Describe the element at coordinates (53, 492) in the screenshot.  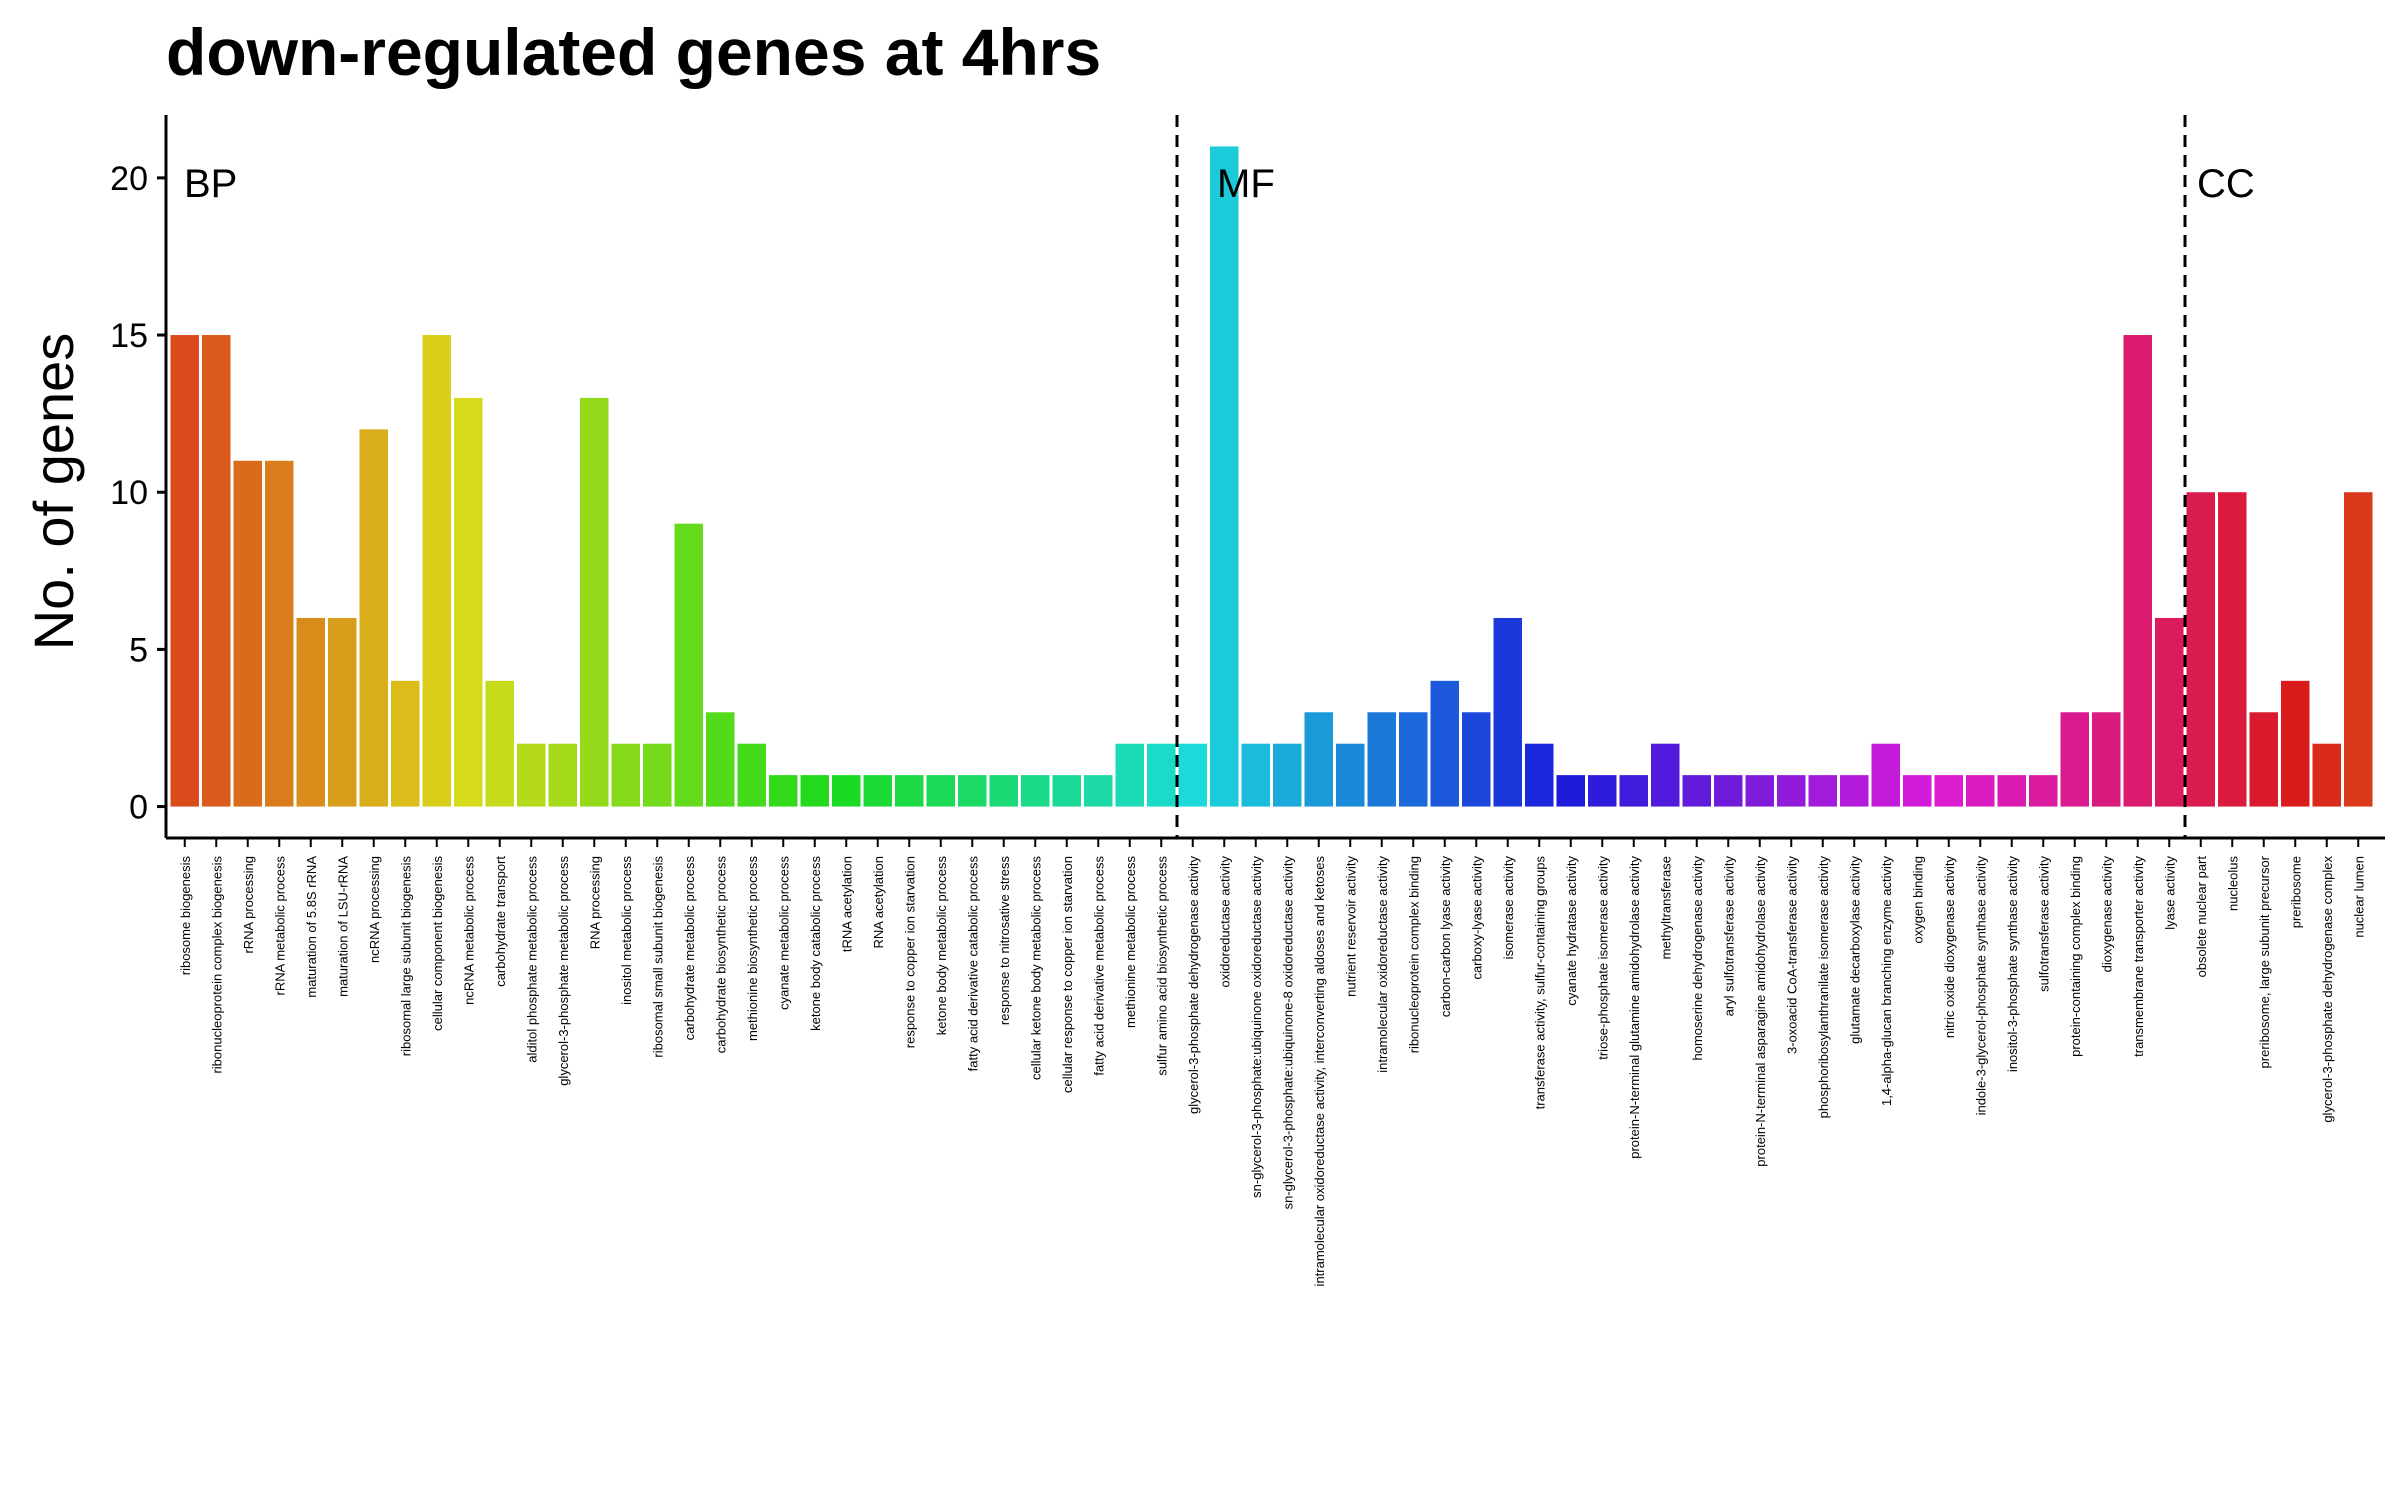
I see `y-axis-title: No. of genes` at that location.